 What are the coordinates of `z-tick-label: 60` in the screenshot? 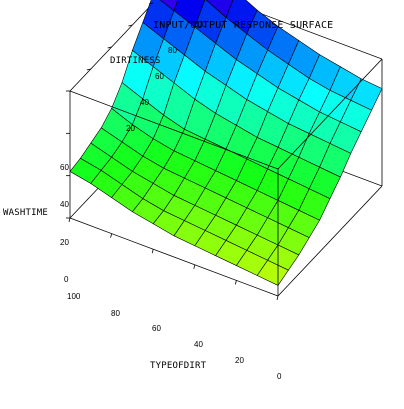 It's located at (64, 167).